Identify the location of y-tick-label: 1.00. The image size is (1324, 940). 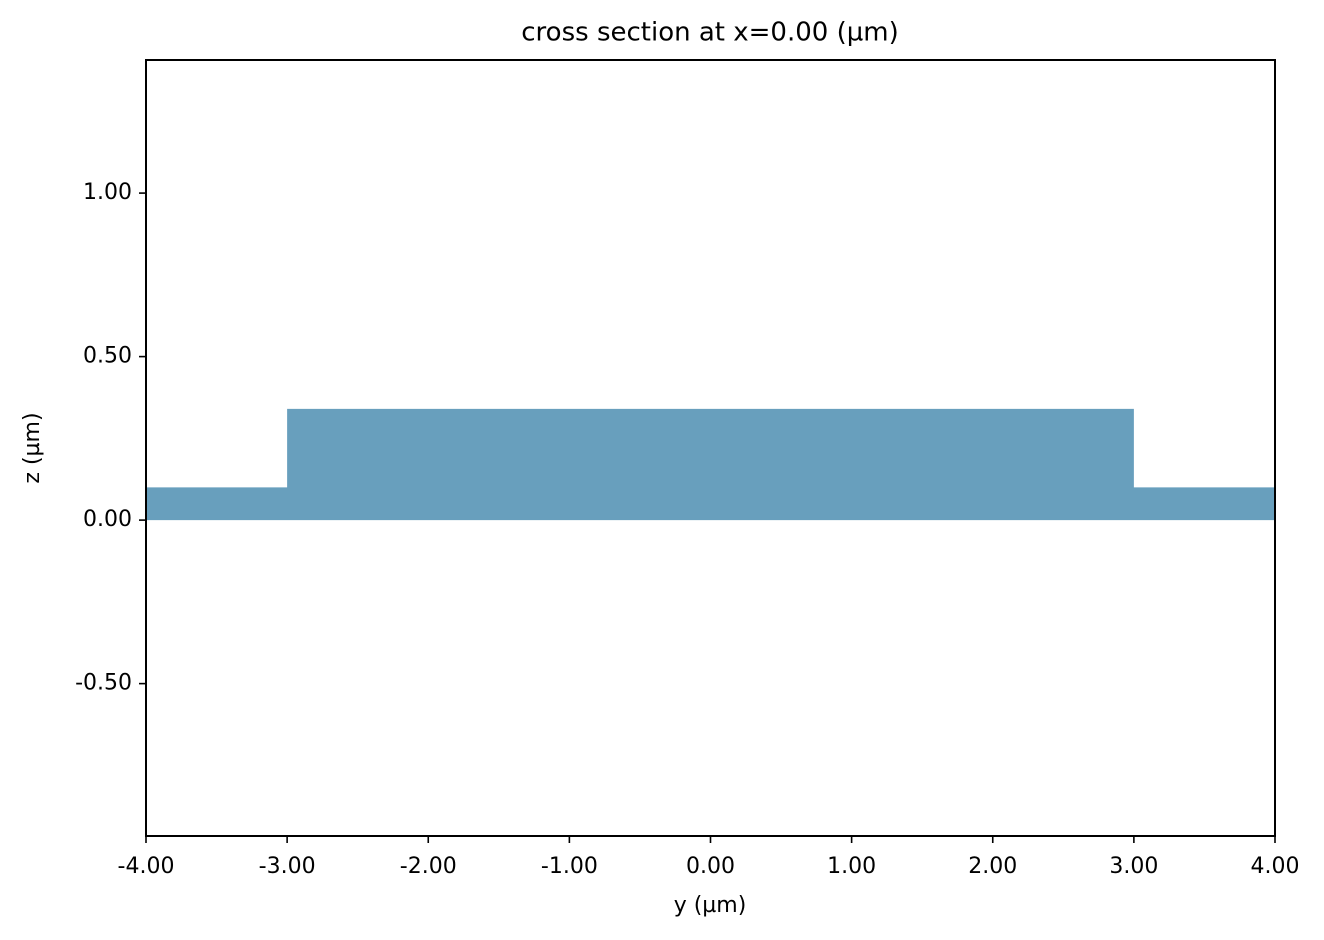
(107, 192).